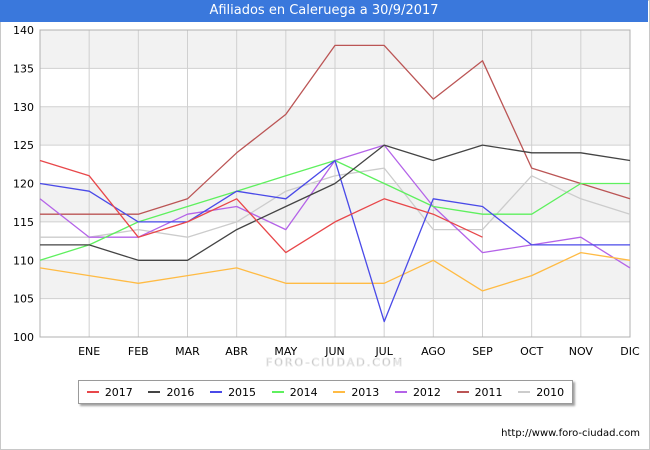 The image size is (650, 450). Describe the element at coordinates (118, 392) in the screenshot. I see `legend-label: 2017` at that location.